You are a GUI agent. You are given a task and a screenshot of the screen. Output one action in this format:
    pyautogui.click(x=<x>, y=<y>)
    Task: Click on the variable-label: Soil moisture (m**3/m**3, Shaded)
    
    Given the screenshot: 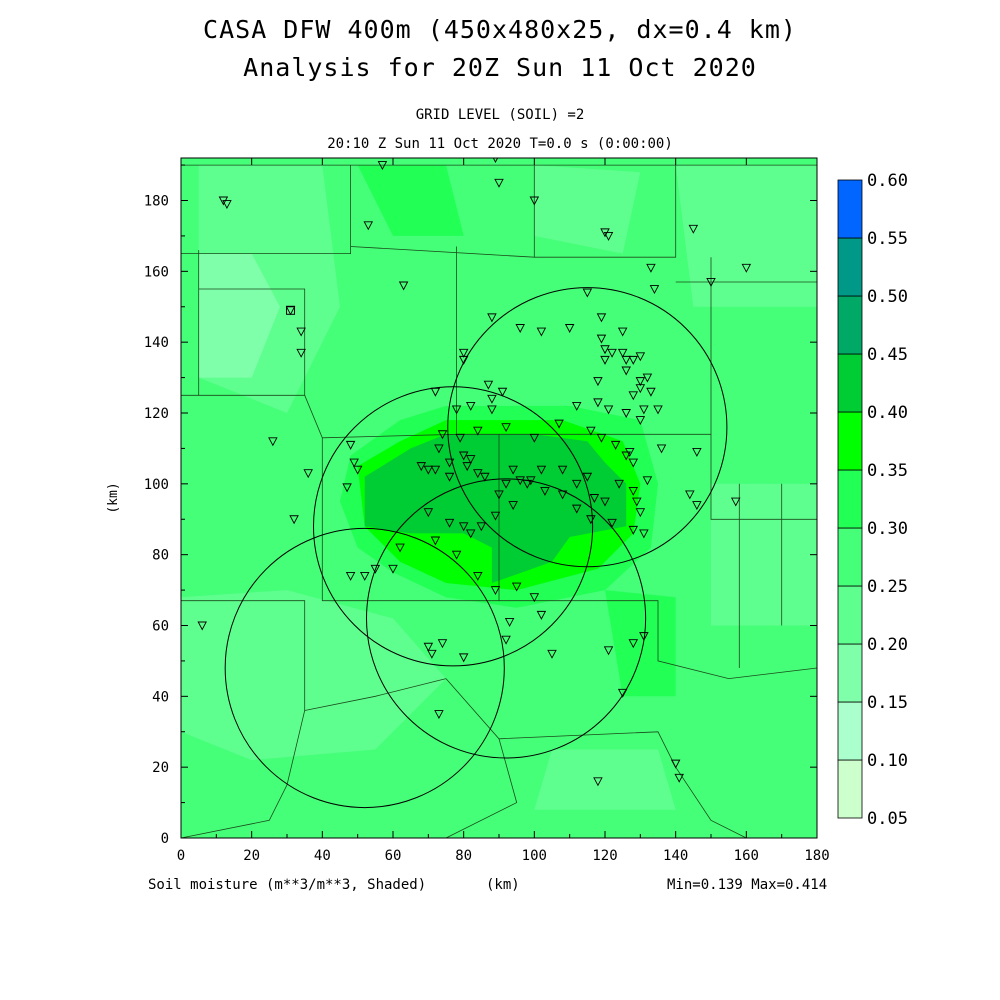 What is the action you would take?
    pyautogui.click(x=287, y=885)
    